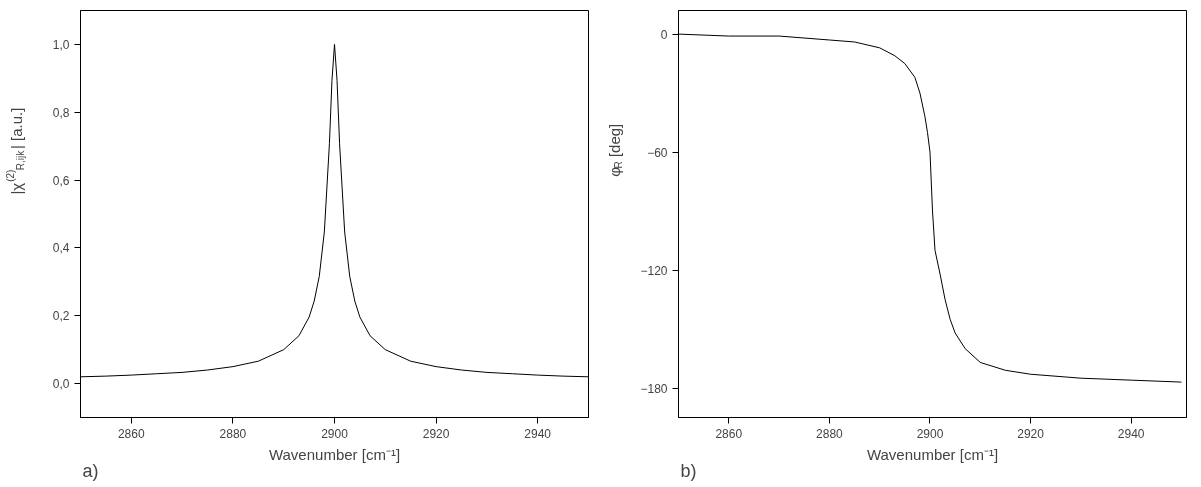 The height and width of the screenshot is (487, 1201). Describe the element at coordinates (90, 470) in the screenshot. I see `text: a)` at that location.